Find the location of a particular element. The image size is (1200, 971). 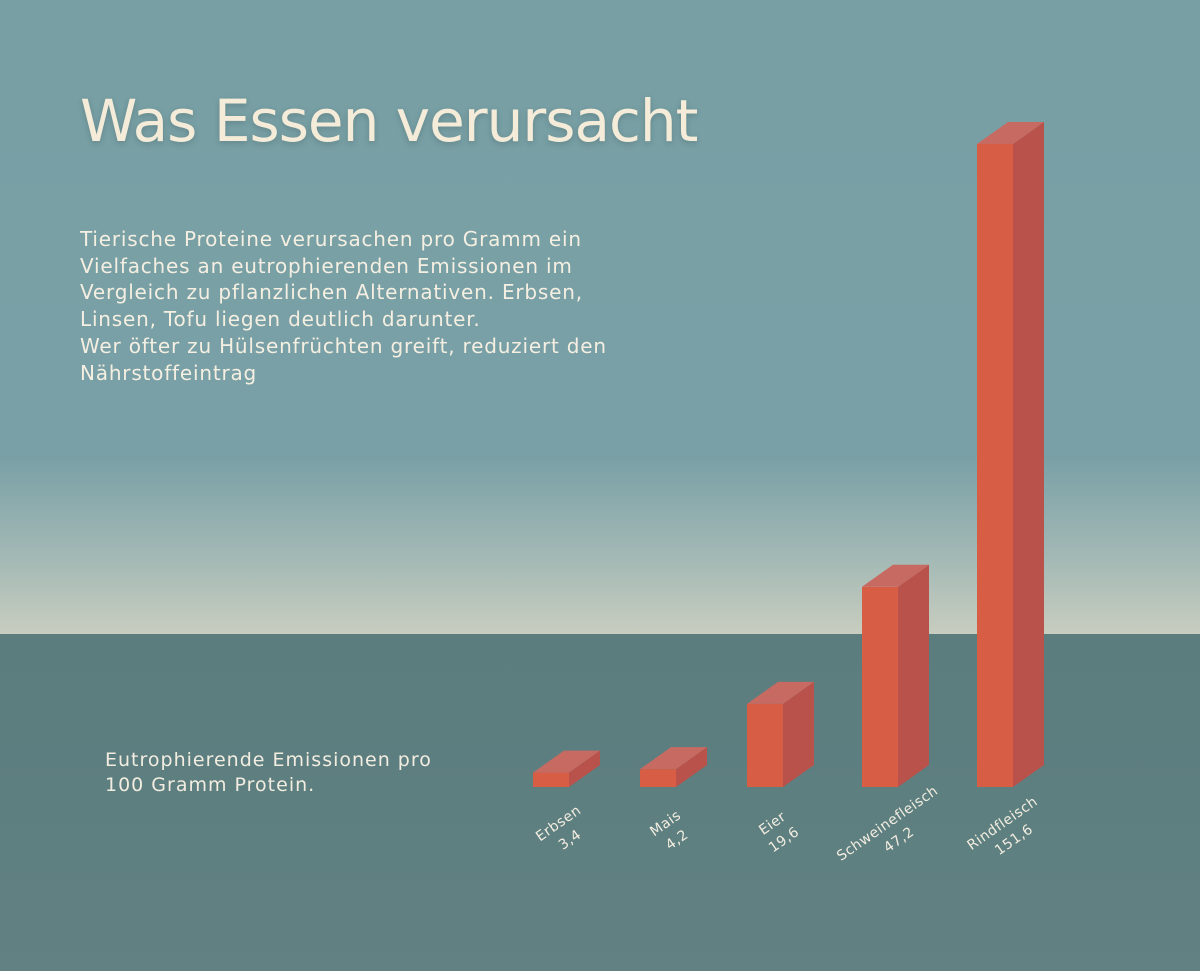

bar-front-eier is located at coordinates (765, 745).